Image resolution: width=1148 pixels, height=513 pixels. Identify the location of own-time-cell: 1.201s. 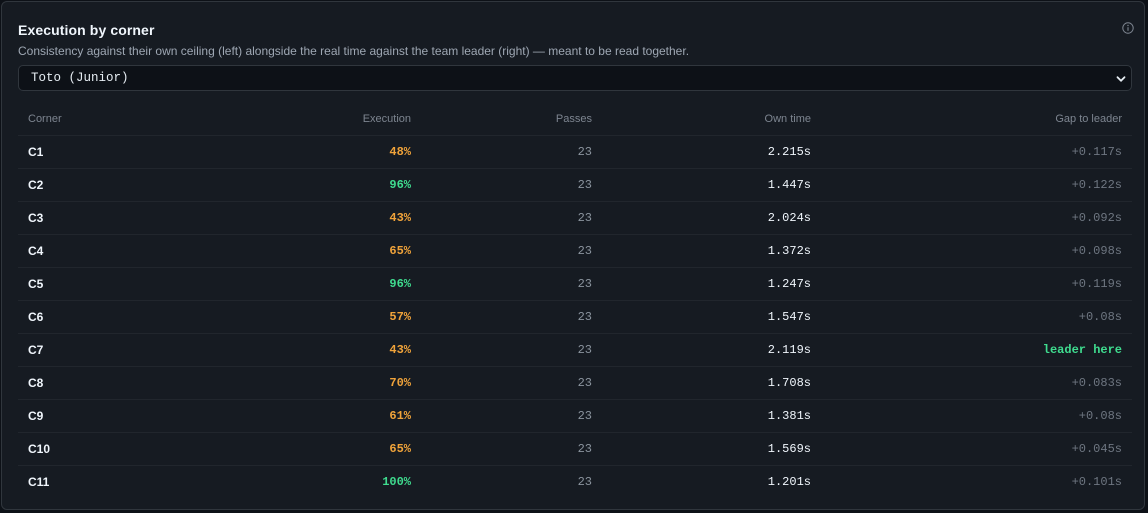
(789, 482).